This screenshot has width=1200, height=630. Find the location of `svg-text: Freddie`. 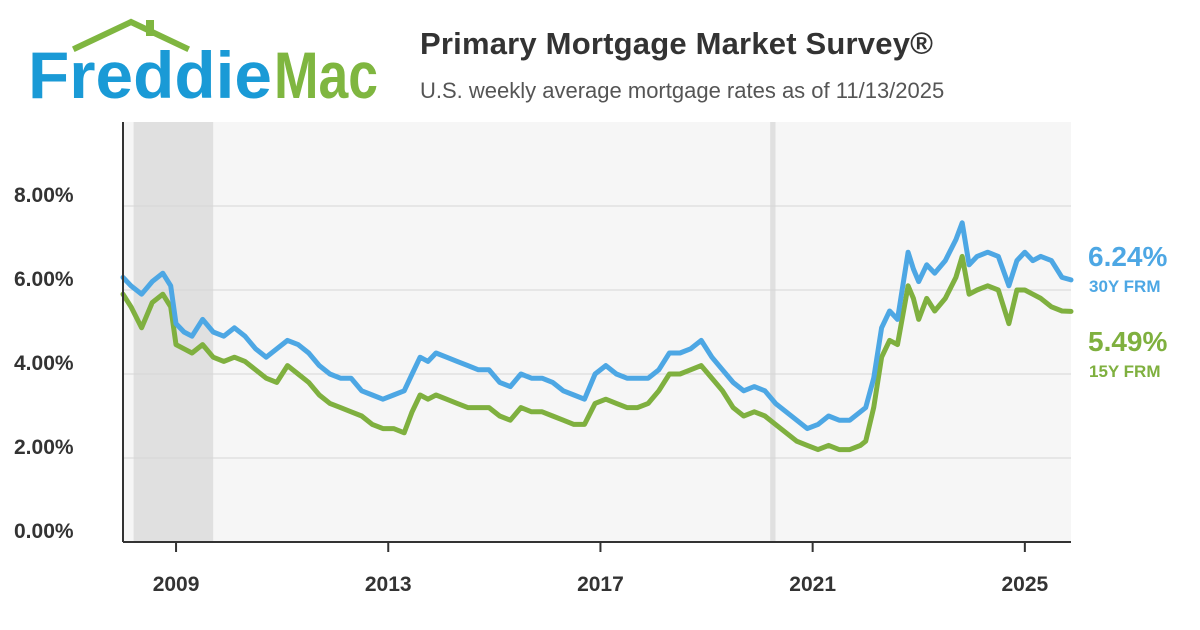

svg-text: Freddie is located at coordinates (150, 73).